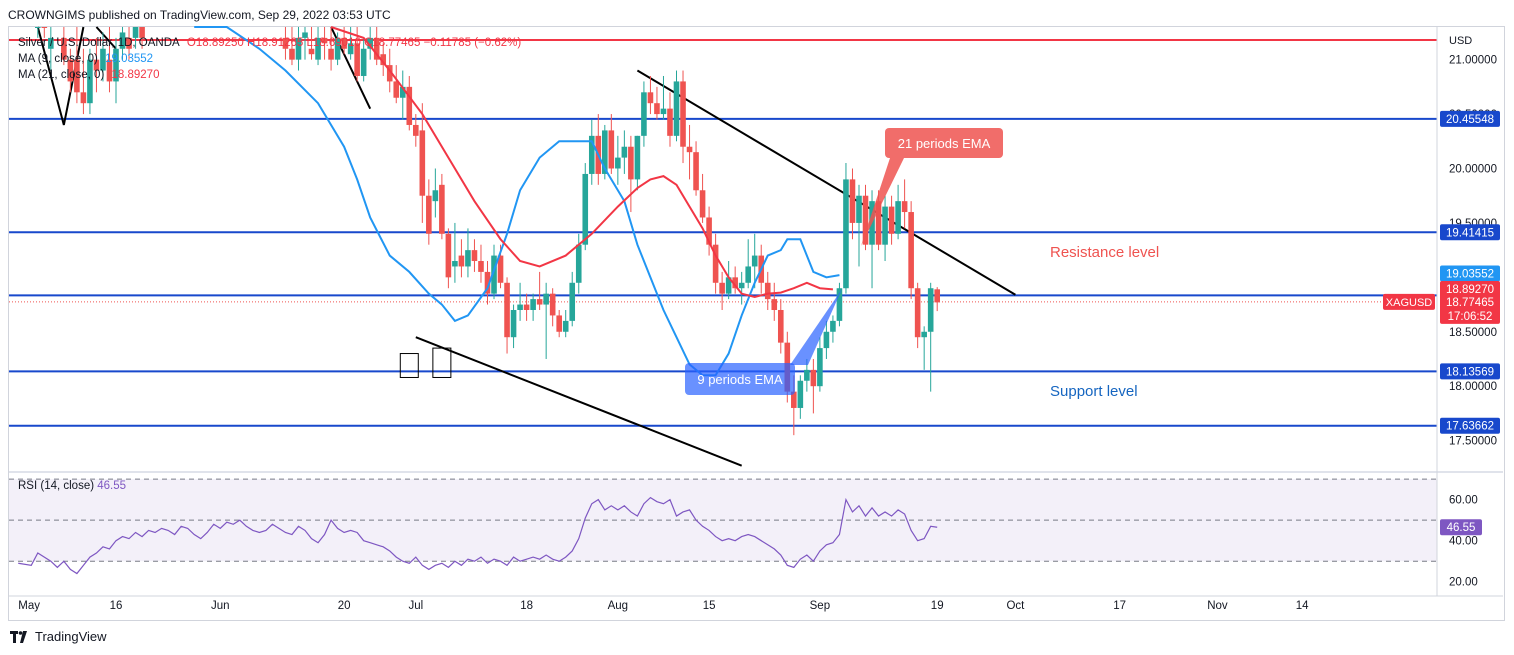 This screenshot has width=1514, height=655. I want to click on rsi-tick-label: 20.00, so click(1463, 583).